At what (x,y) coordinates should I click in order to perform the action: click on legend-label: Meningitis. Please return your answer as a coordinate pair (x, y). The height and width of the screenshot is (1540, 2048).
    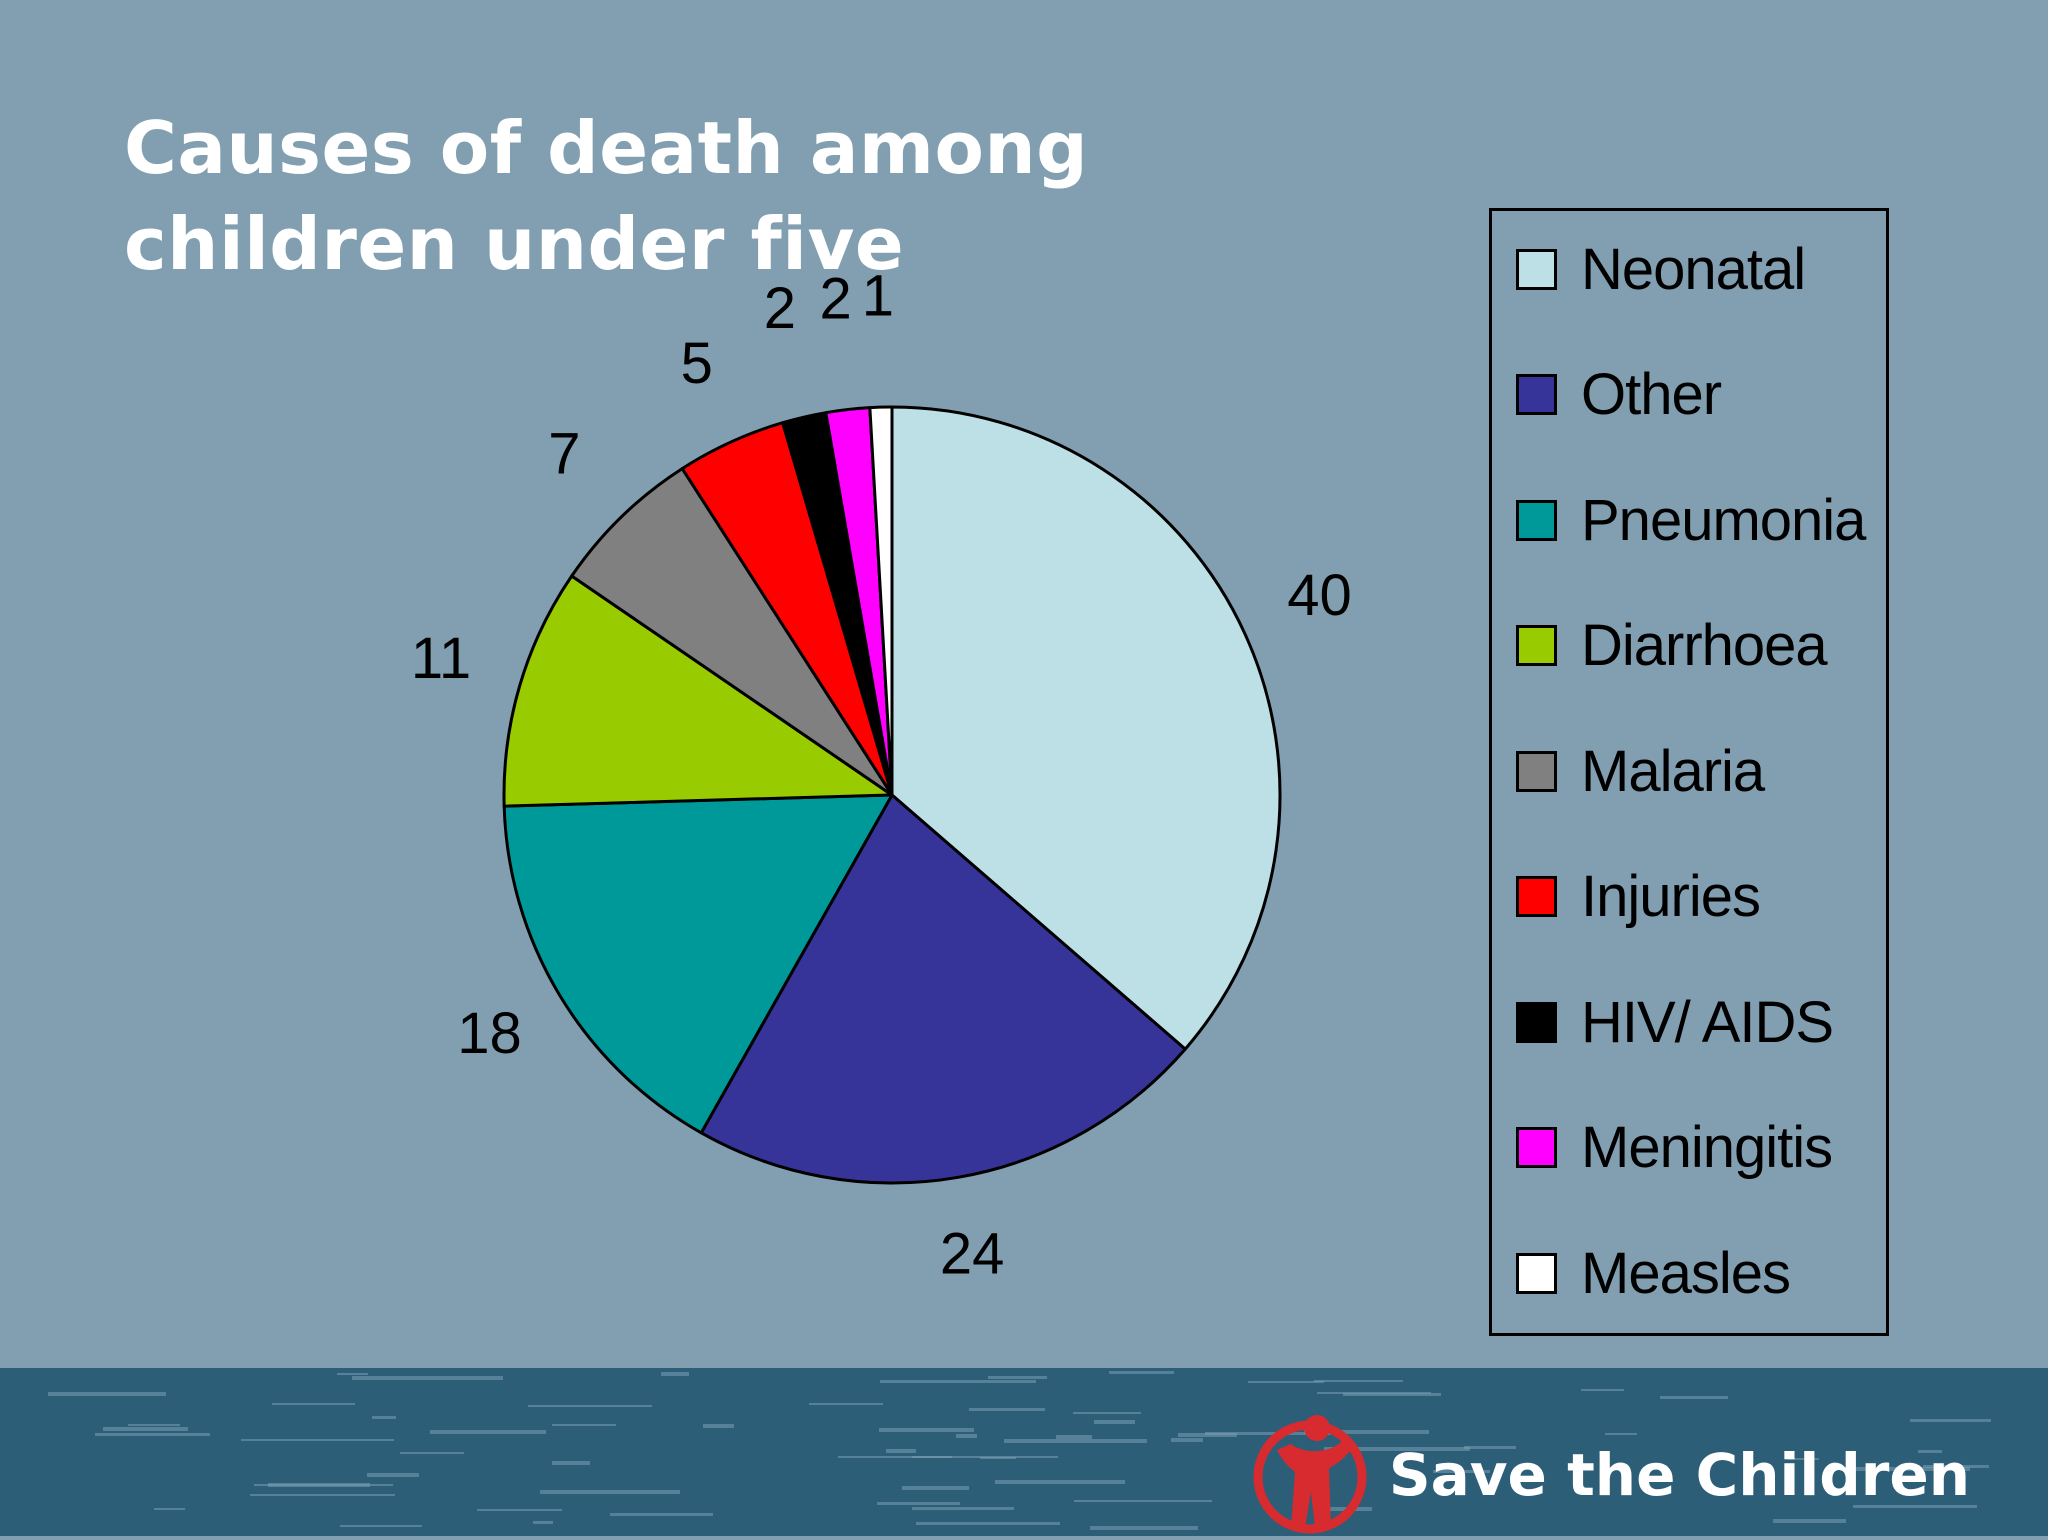
    Looking at the image, I should click on (1707, 1147).